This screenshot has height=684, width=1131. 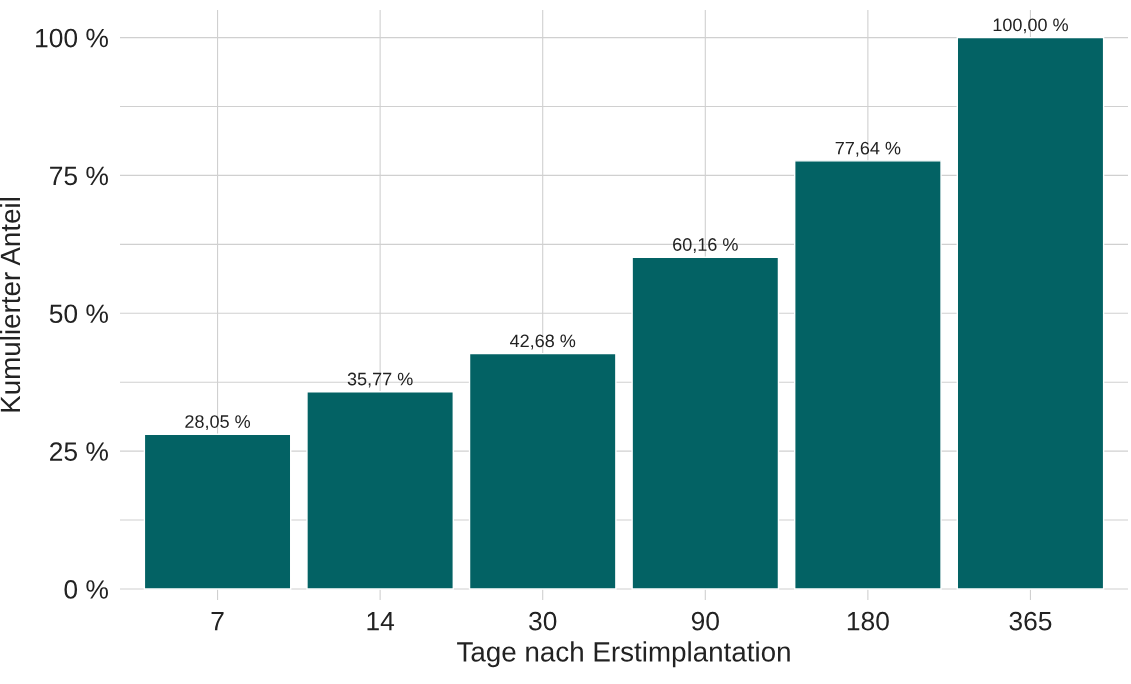 What do you see at coordinates (868, 149) in the screenshot?
I see `data-label: 77,64 %` at bounding box center [868, 149].